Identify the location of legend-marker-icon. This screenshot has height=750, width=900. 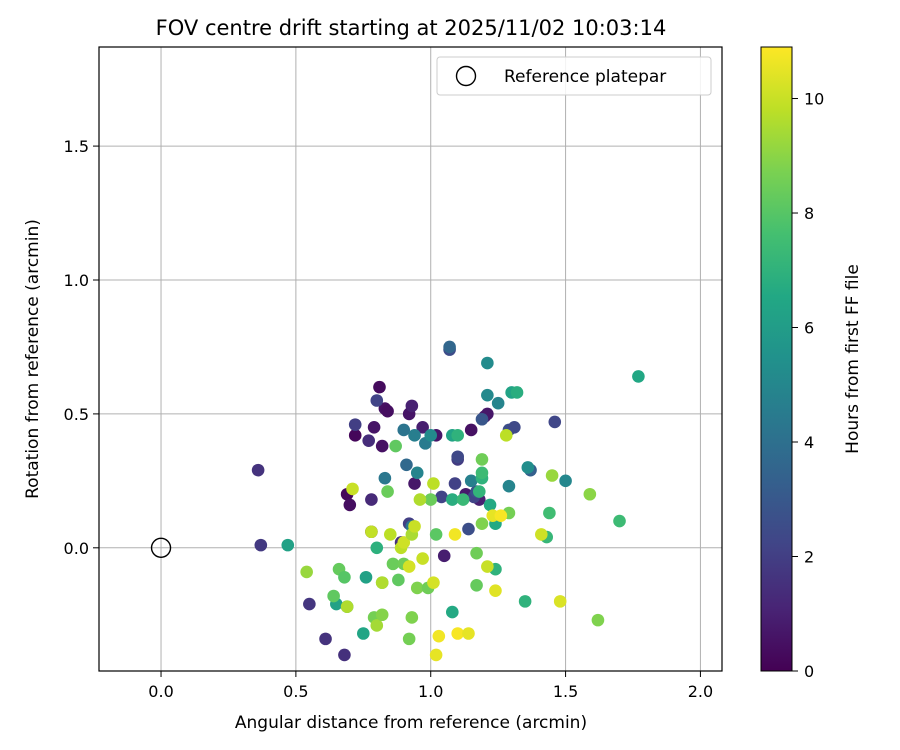
(466, 76).